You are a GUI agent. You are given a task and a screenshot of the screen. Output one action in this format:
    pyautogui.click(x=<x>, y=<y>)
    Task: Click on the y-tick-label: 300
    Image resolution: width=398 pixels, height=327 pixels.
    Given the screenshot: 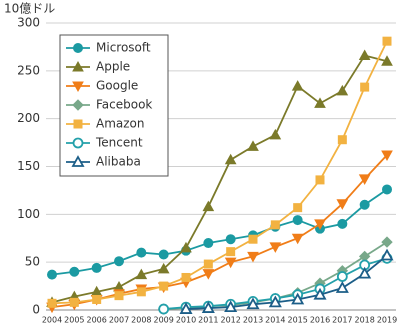 What is the action you would take?
    pyautogui.click(x=28, y=23)
    